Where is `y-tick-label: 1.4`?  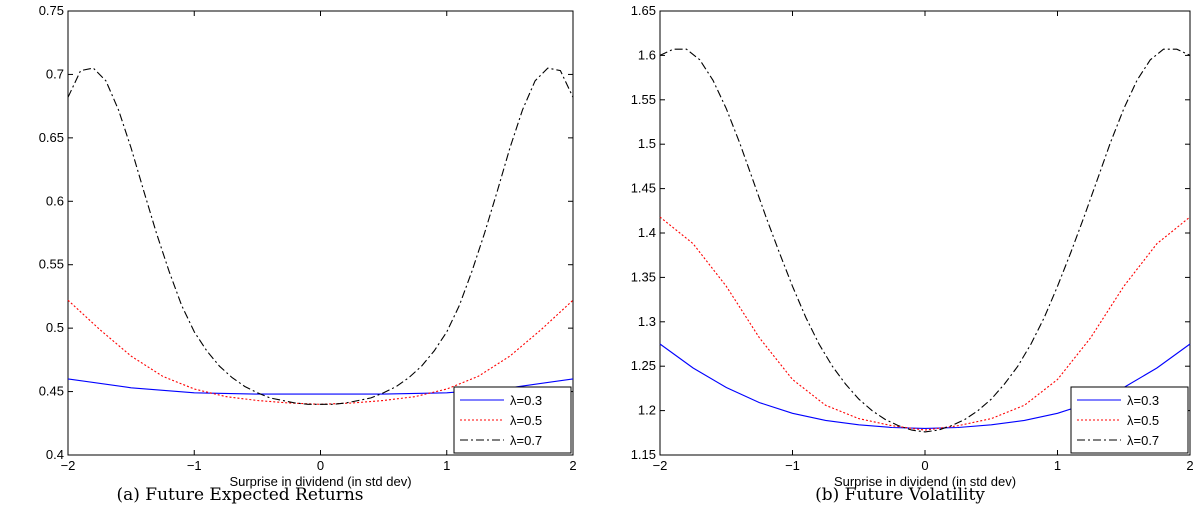
y-tick-label: 1.4 is located at coordinates (647, 232).